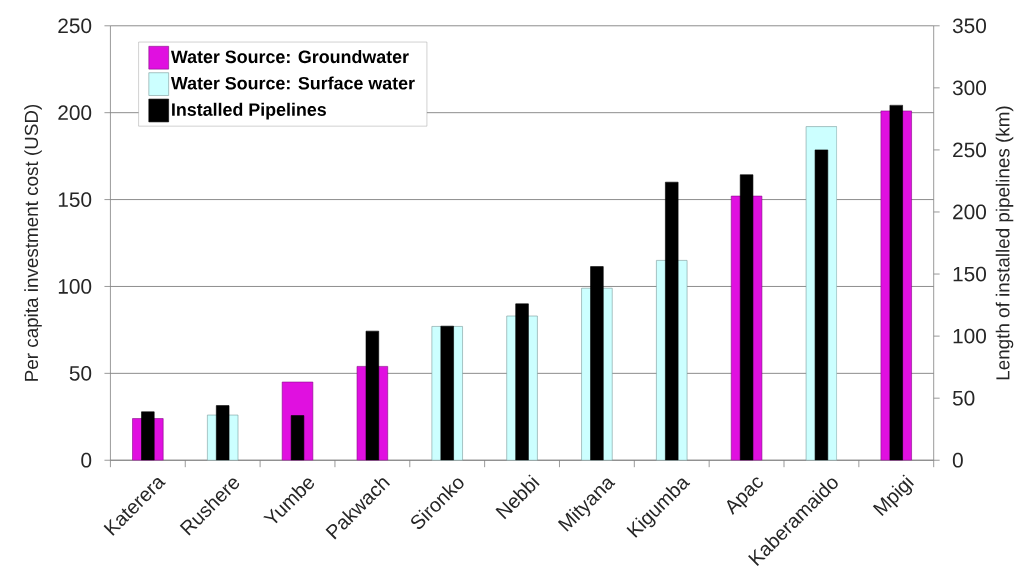  What do you see at coordinates (75, 26) in the screenshot?
I see `y-tick-label: 250` at bounding box center [75, 26].